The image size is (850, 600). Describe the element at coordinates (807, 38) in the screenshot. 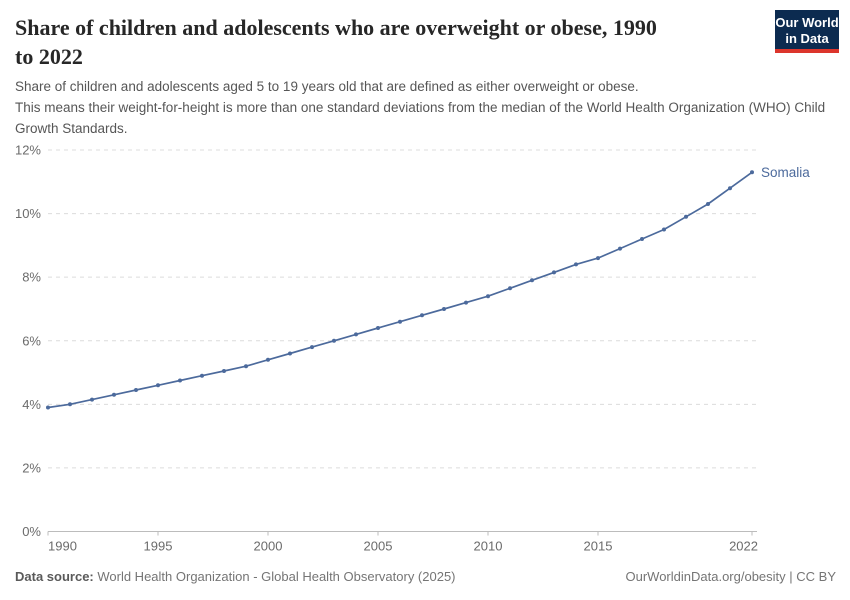

I see `logo-line2: in Data` at that location.